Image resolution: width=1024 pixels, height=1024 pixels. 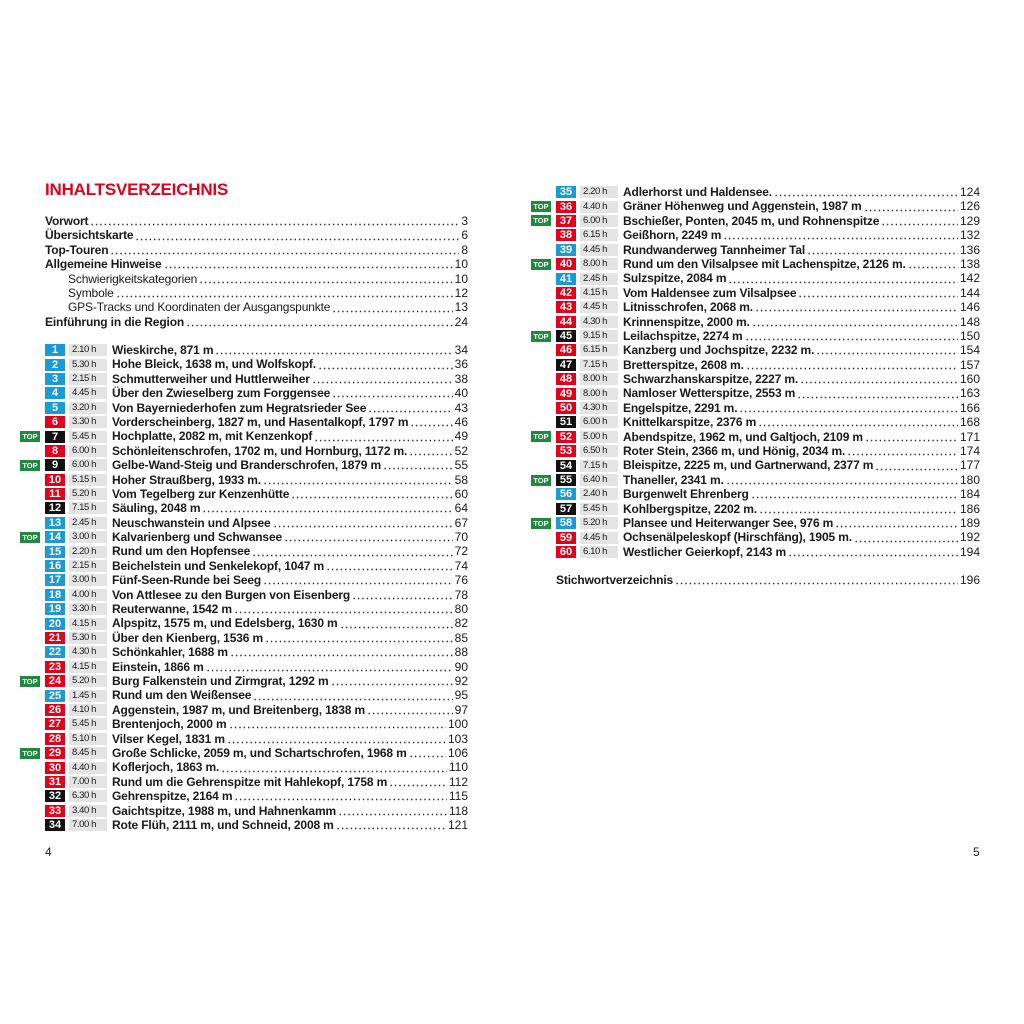 I want to click on toc-entry-page: 6, so click(x=464, y=235).